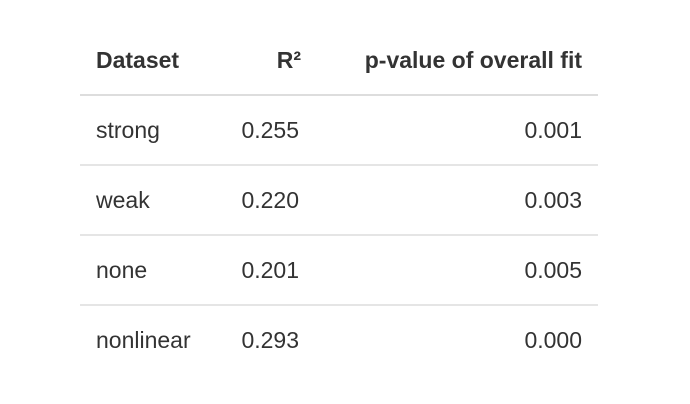 This screenshot has height=404, width=690. Describe the element at coordinates (553, 339) in the screenshot. I see `cell-p-value: 0.000` at that location.